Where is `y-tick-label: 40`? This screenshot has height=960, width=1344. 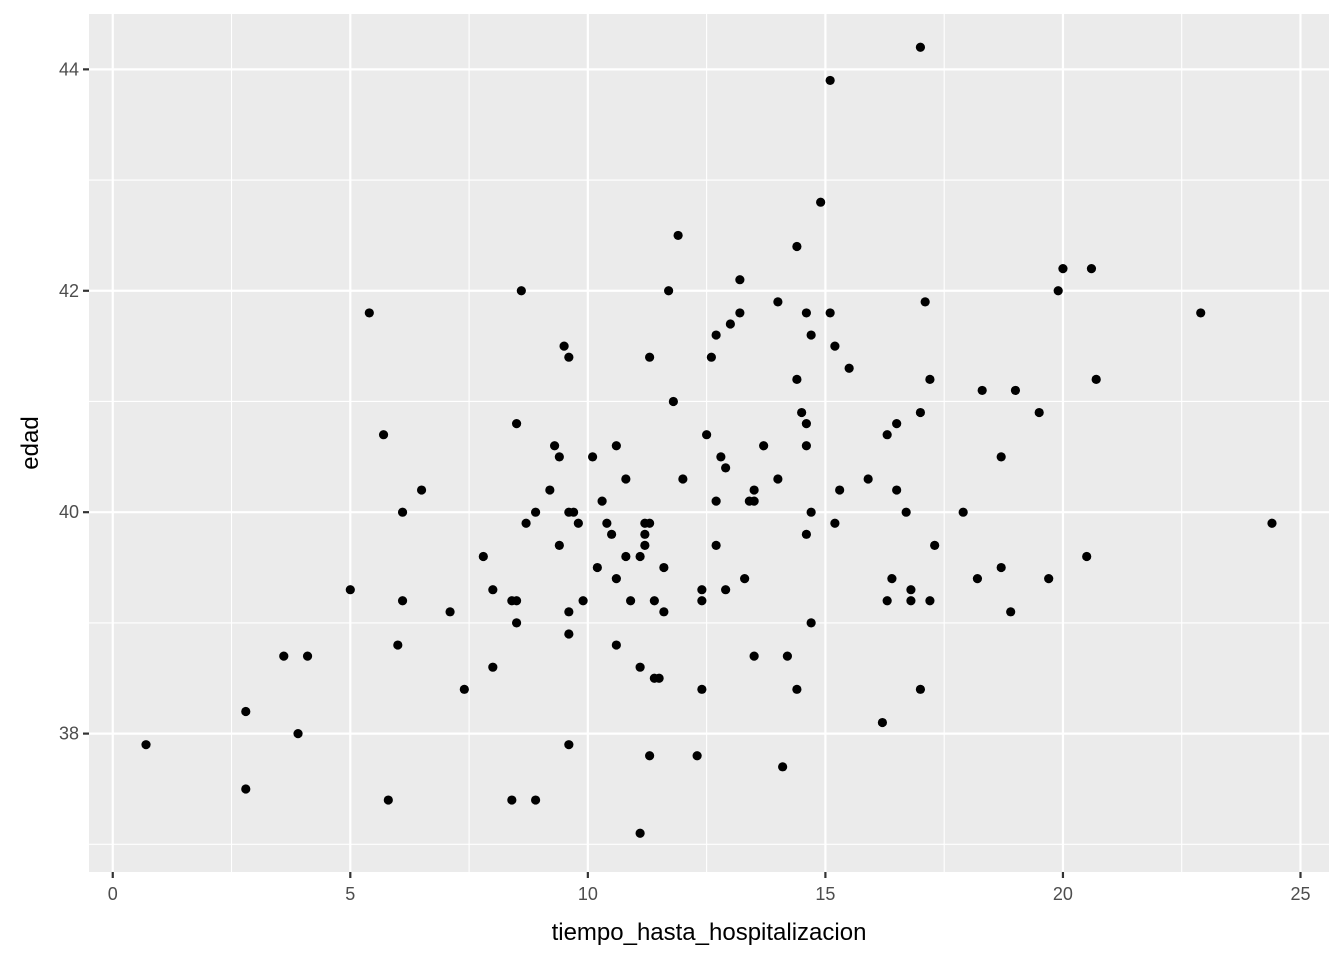 y-tick-label: 40 is located at coordinates (69, 512).